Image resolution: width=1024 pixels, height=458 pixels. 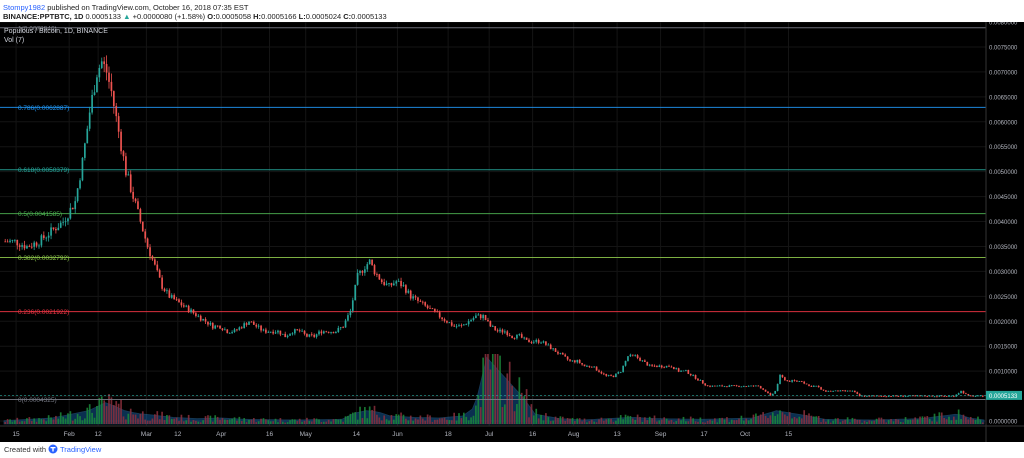 I want to click on x-tick-label: 17, so click(x=704, y=434).